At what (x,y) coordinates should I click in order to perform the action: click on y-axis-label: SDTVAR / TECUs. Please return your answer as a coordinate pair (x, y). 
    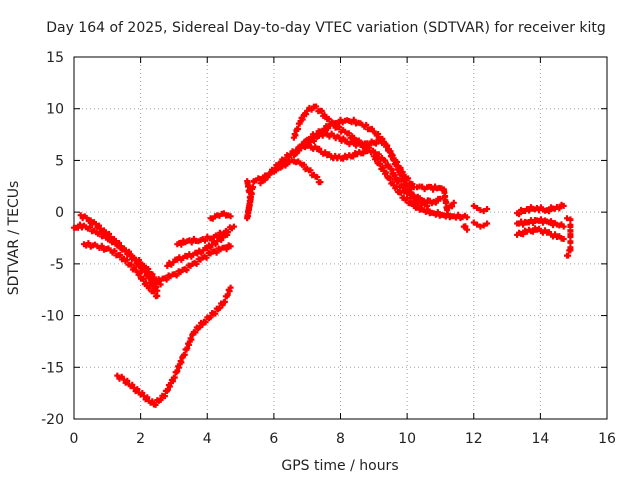
    Looking at the image, I should click on (14, 238).